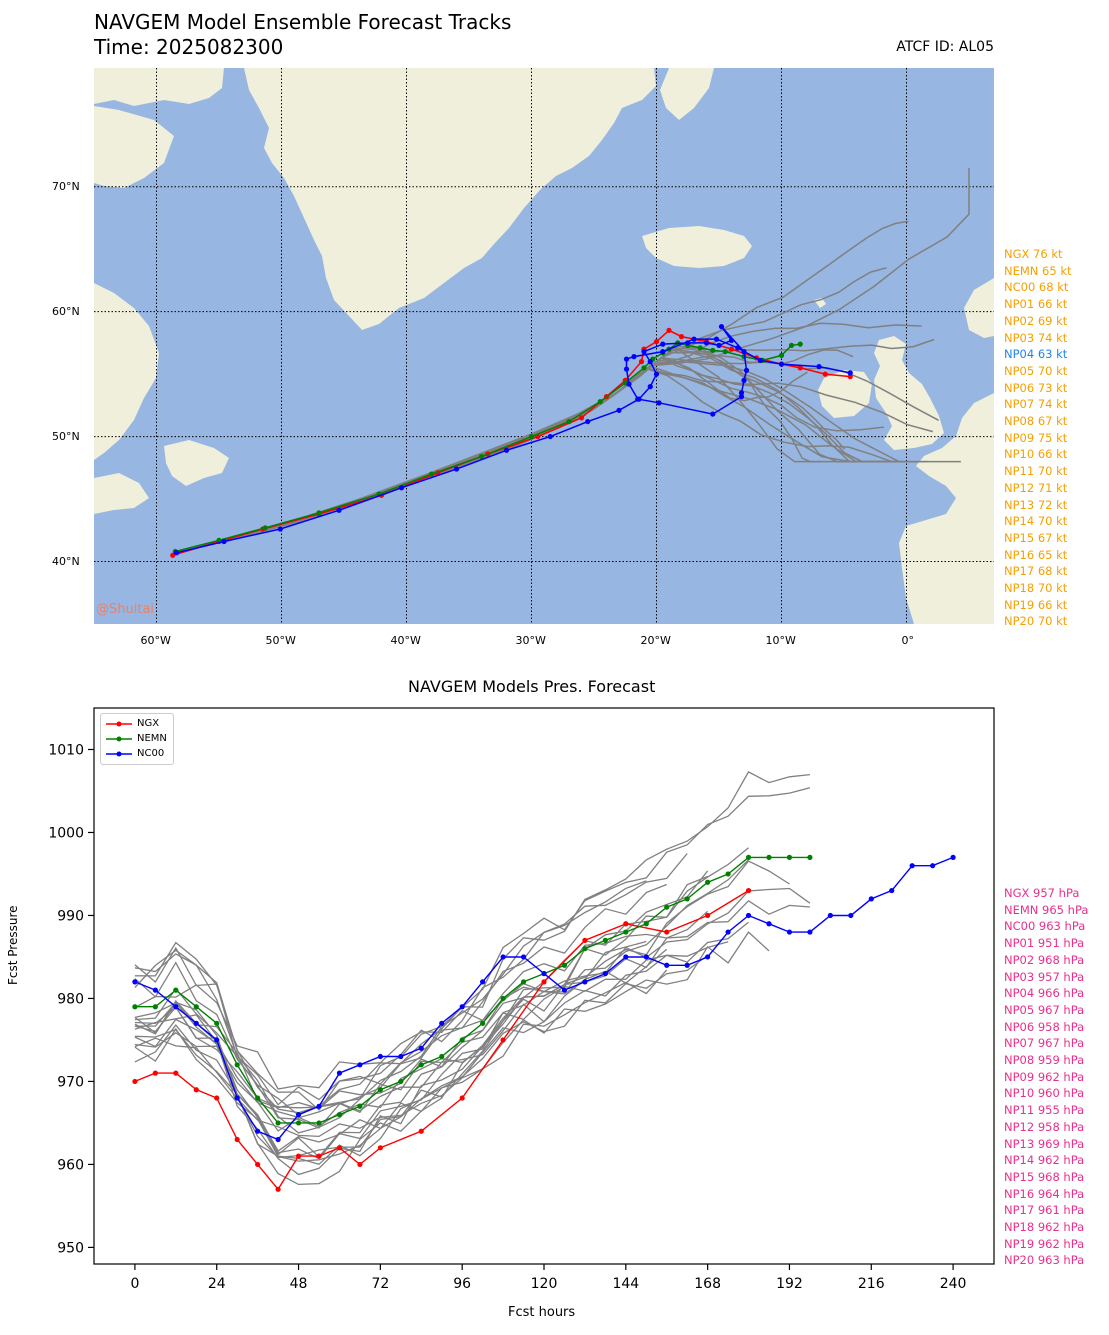 Image resolution: width=1109 pixels, height=1335 pixels. What do you see at coordinates (1044, 1026) in the screenshot?
I see `min-pressure-entry: NP06 958 hPa` at bounding box center [1044, 1026].